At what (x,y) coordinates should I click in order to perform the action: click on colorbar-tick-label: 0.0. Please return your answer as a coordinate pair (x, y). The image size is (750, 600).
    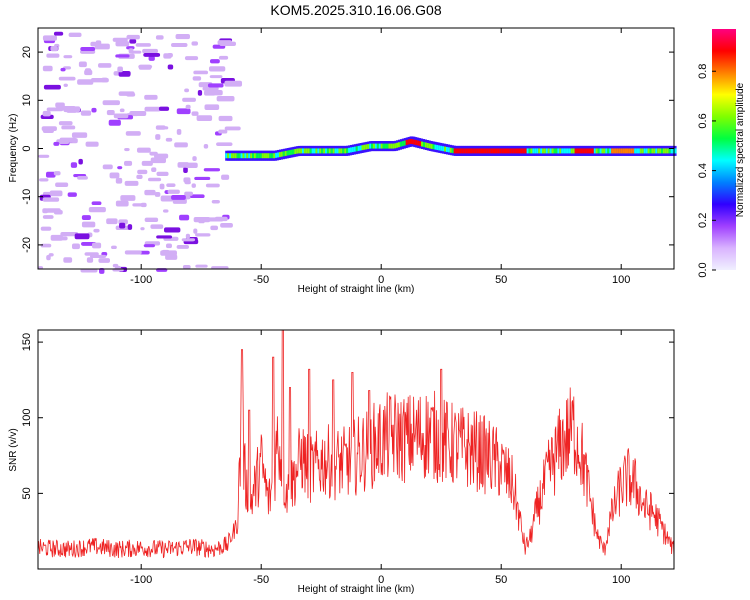
    Looking at the image, I should click on (703, 269).